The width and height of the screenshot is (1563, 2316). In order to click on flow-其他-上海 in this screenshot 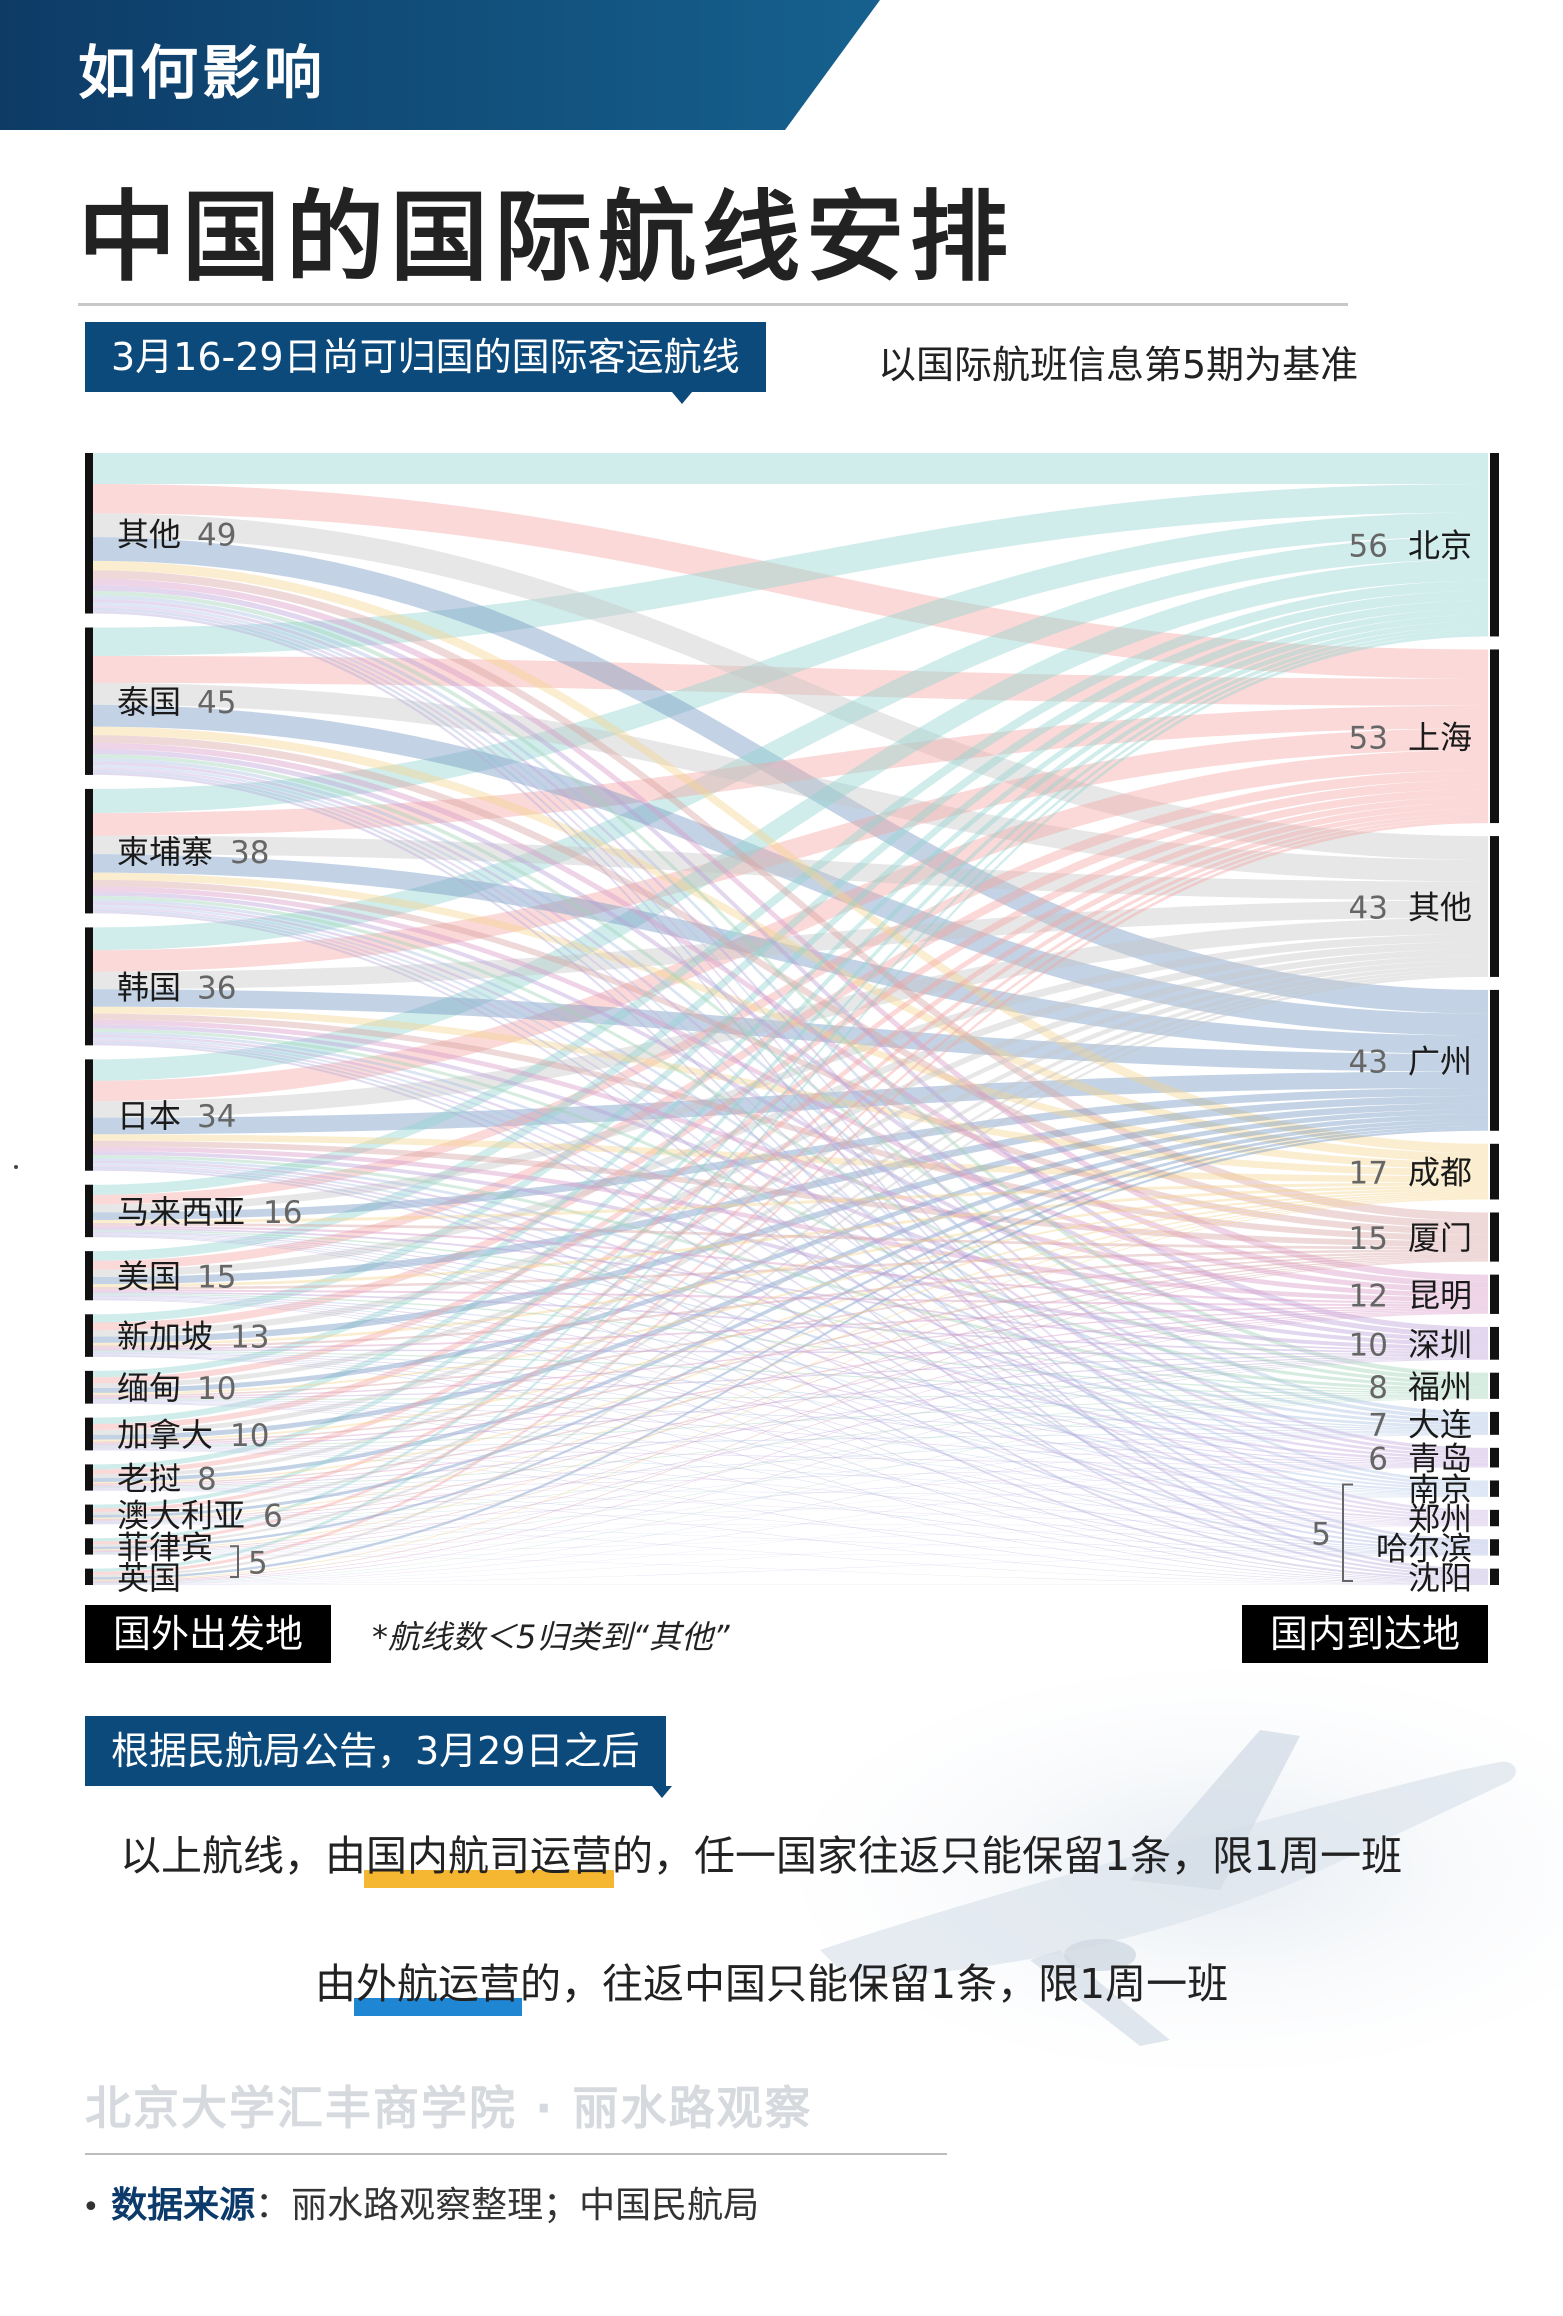, I will do `click(790, 581)`.